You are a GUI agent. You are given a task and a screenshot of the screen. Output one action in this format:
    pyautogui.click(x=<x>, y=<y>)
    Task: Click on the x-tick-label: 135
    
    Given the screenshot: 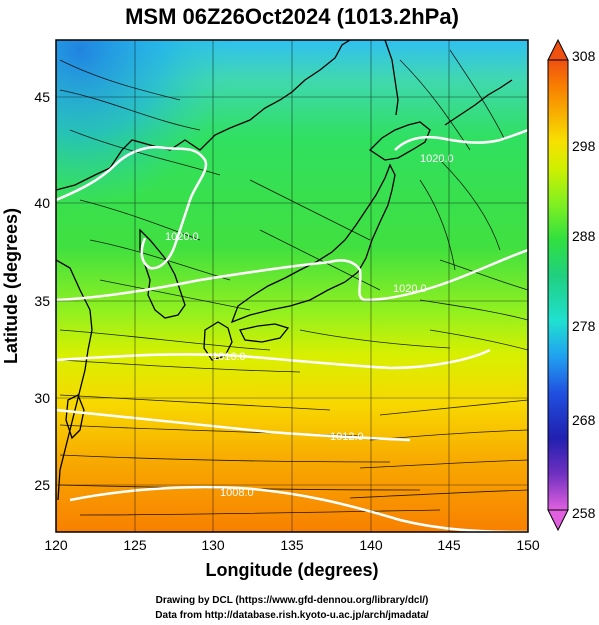 What is the action you would take?
    pyautogui.click(x=292, y=545)
    